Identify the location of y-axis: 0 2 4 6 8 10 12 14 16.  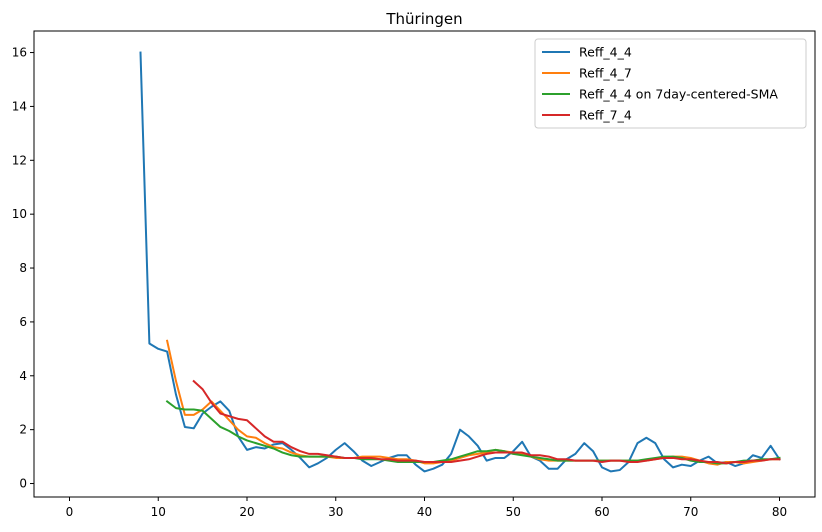
(23, 268).